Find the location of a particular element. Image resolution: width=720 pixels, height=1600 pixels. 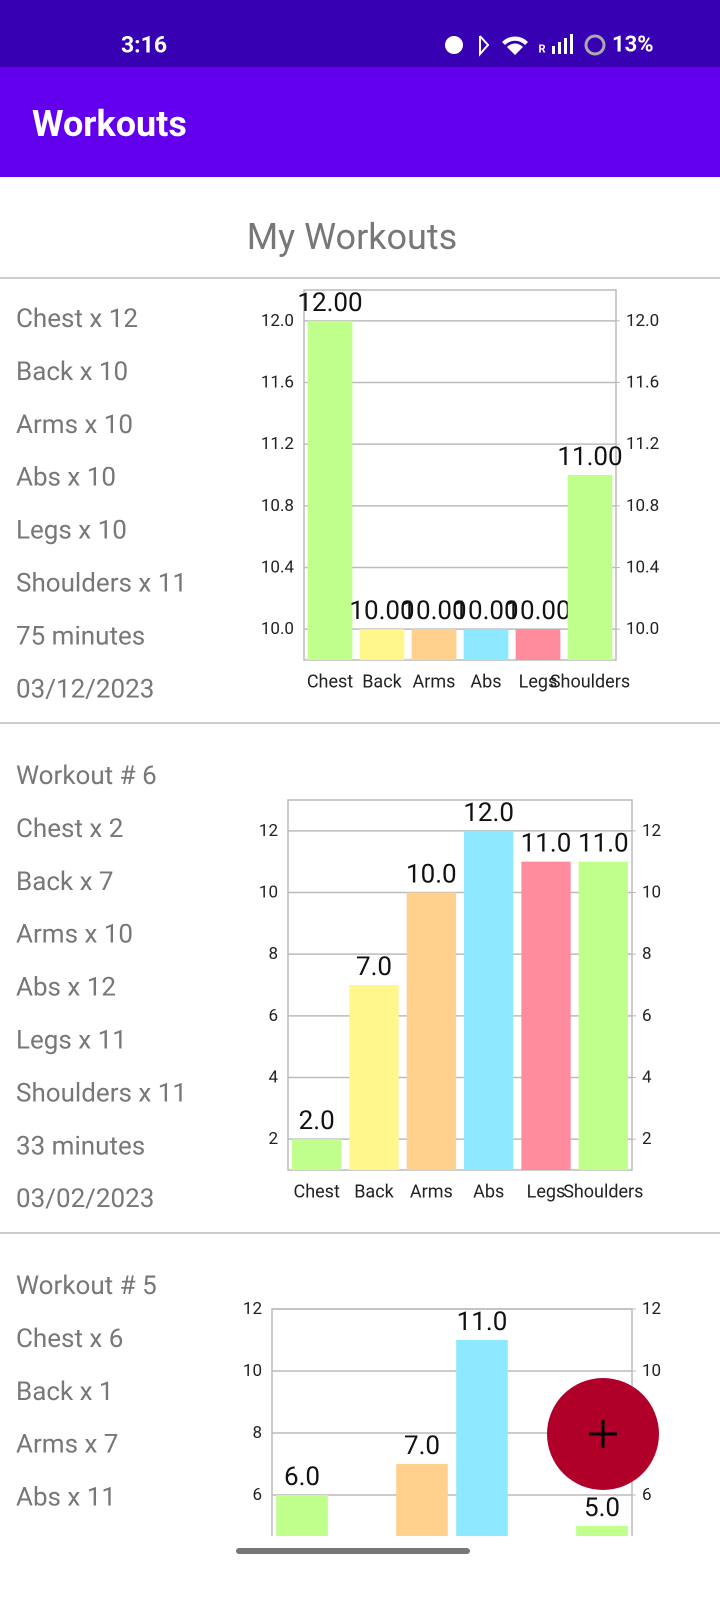

y2-tick-label: 12.0 is located at coordinates (642, 321).